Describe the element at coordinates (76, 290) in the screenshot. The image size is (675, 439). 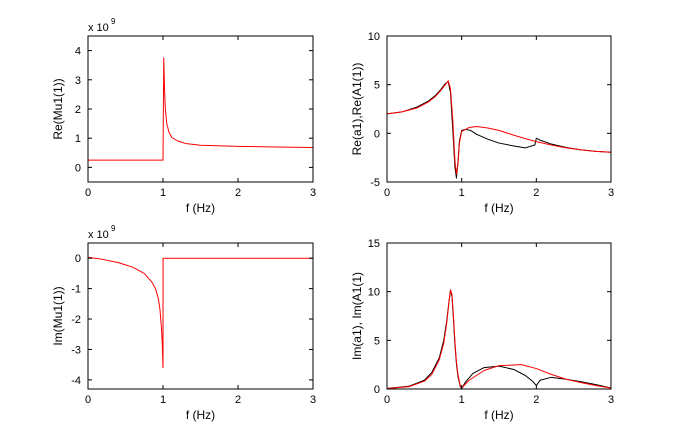
I see `y-tick-label: -1` at that location.